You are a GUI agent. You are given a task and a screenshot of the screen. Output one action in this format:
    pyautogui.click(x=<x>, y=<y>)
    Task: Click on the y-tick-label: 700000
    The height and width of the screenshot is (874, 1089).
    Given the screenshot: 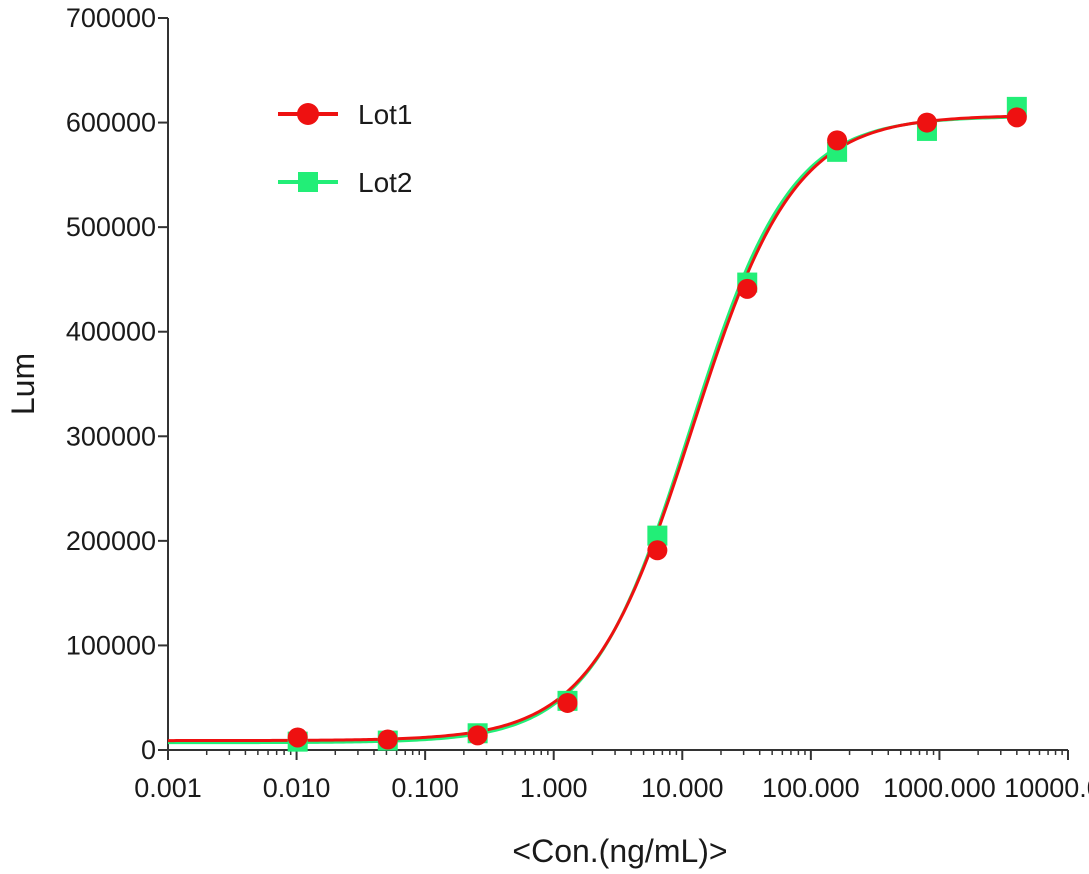 What is the action you would take?
    pyautogui.click(x=111, y=18)
    